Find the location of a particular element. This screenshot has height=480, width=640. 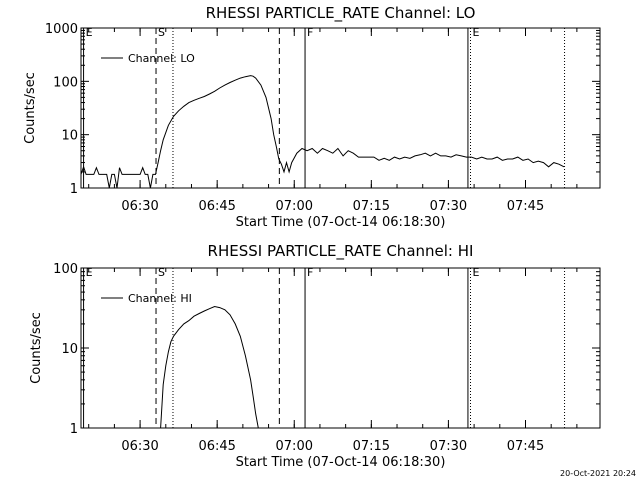

series-line is located at coordinates (209, 367).